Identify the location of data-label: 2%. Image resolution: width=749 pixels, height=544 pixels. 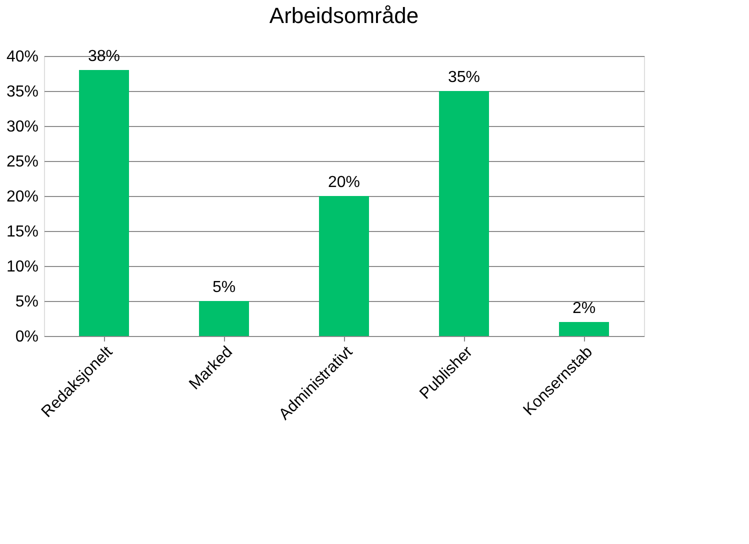
(584, 308).